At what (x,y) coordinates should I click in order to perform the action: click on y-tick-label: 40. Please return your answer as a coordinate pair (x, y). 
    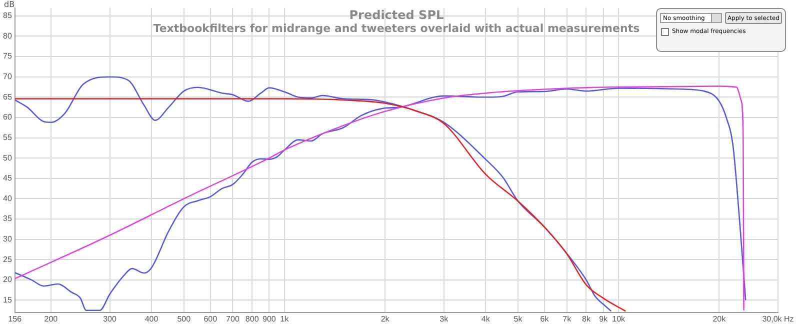
    Looking at the image, I should click on (7, 198).